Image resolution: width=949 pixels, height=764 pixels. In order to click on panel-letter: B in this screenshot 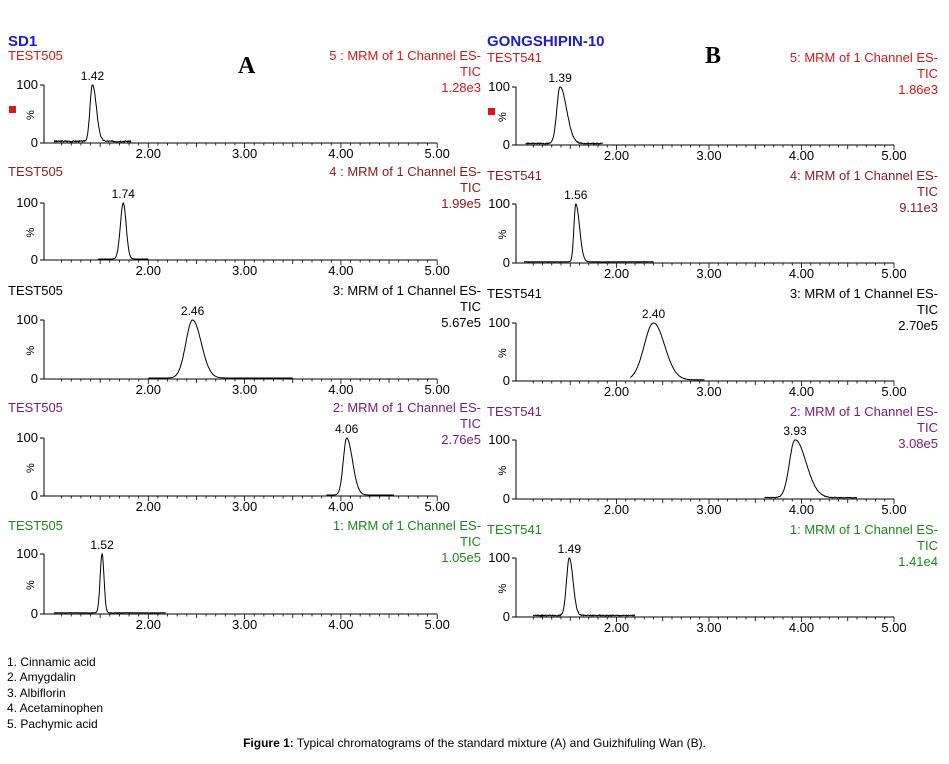, I will do `click(713, 56)`.